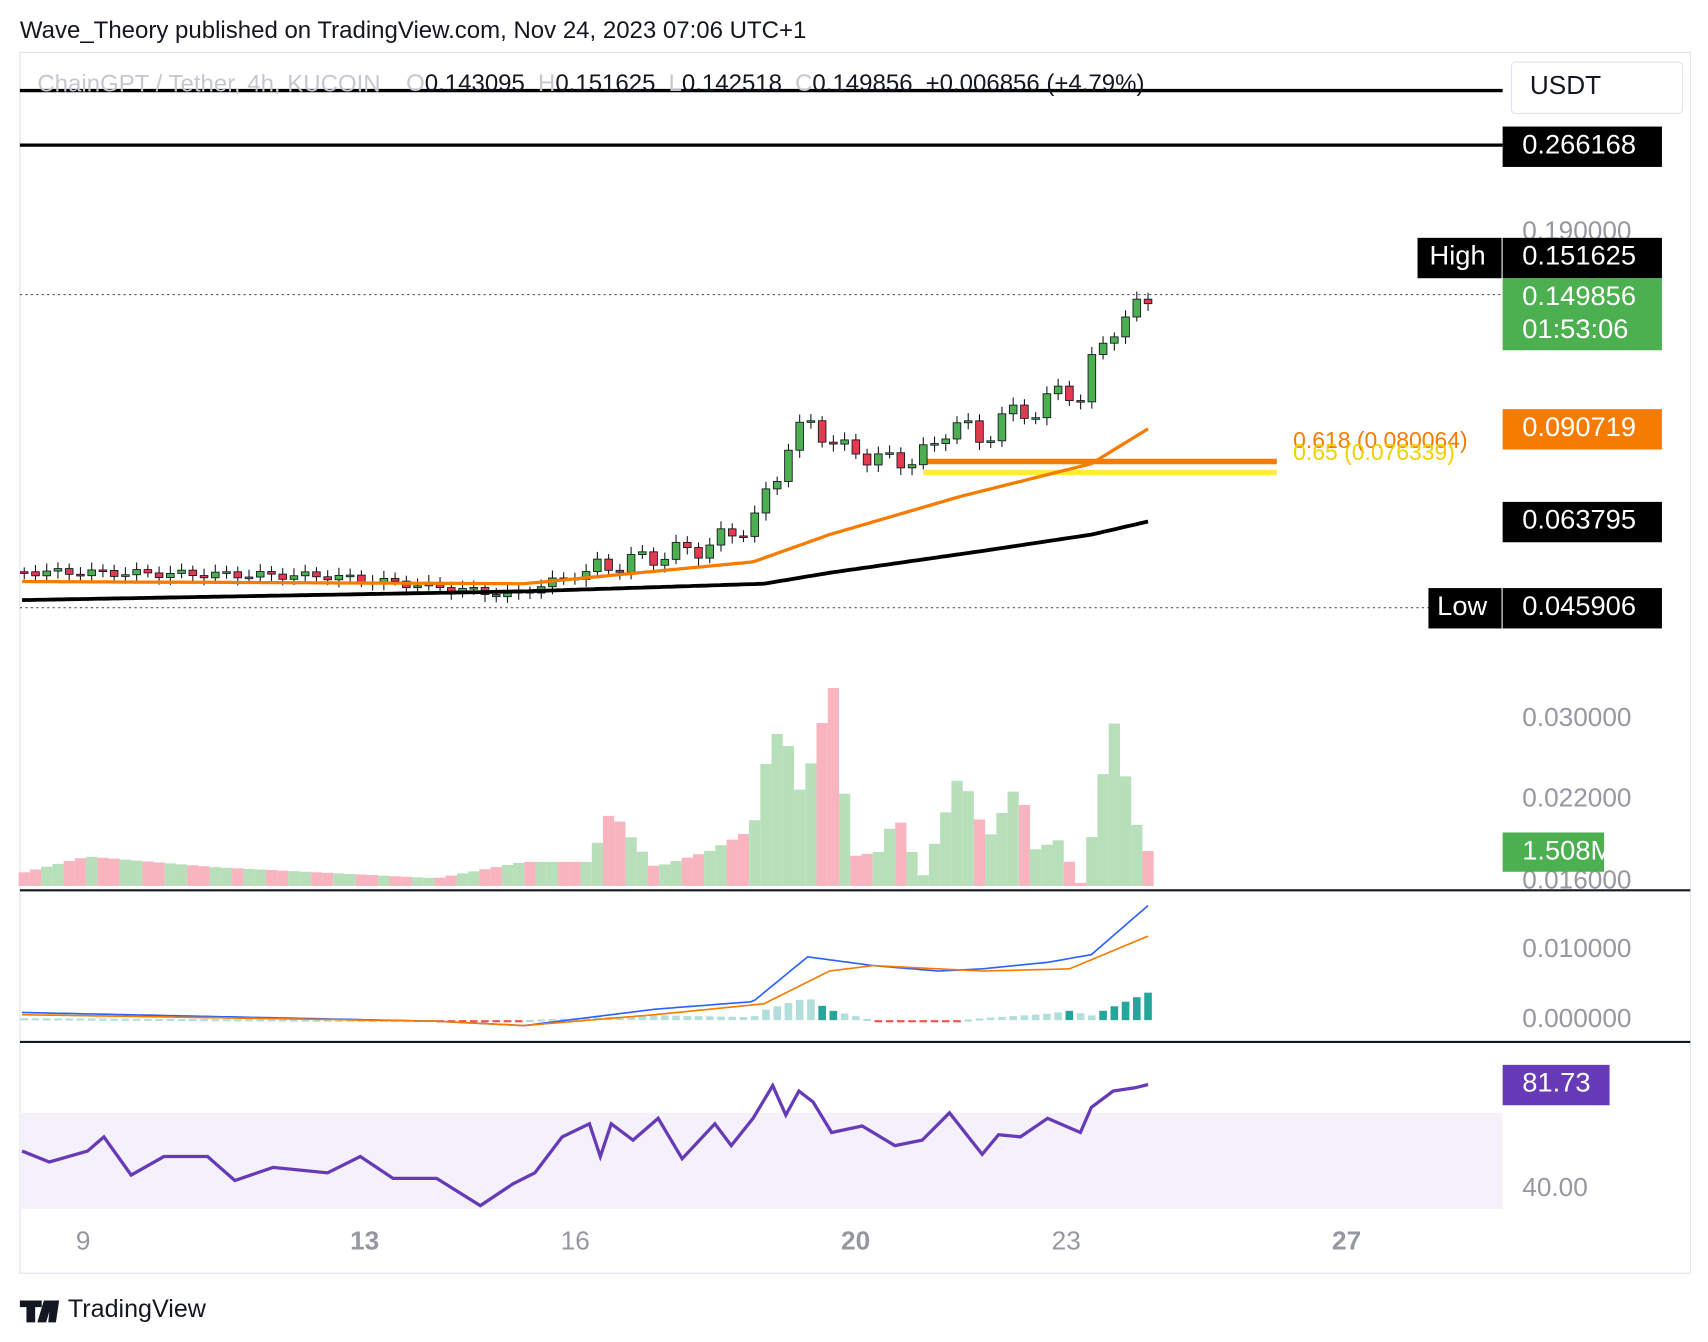  I want to click on volume-axis-label: 0.022000, so click(1576, 798).